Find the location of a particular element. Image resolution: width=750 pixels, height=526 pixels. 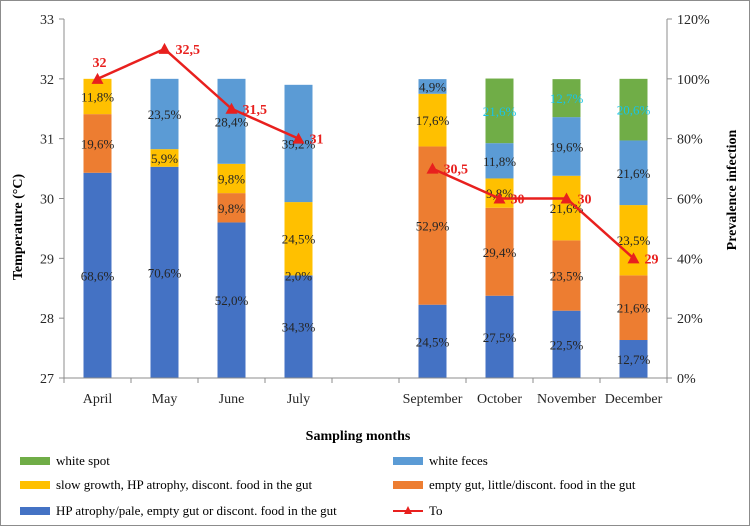

data-label-october-series-0: 27,5% is located at coordinates (500, 337).